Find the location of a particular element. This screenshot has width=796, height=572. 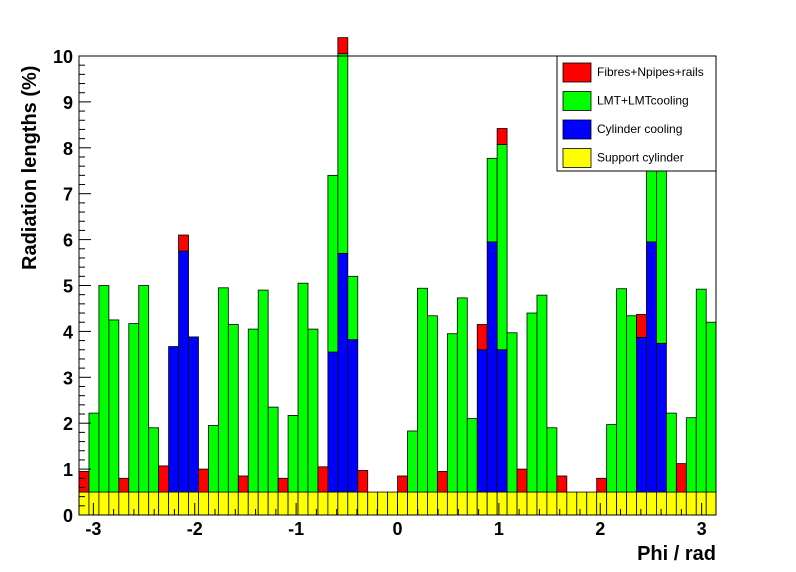

x-tick-label: -3 is located at coordinates (93, 529).